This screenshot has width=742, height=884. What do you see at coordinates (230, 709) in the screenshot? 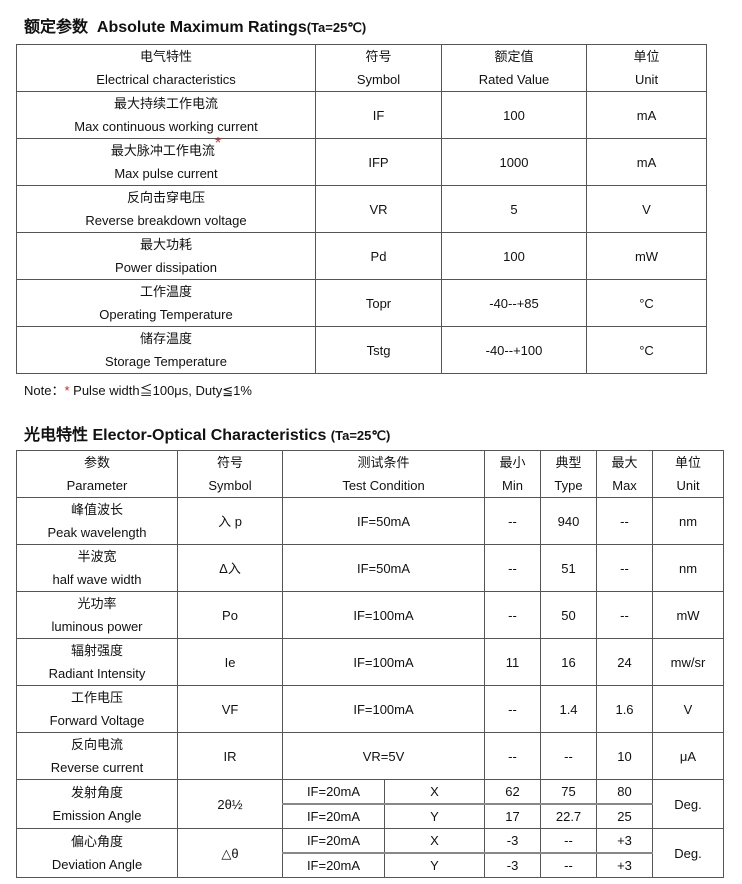
I see `symbol-cell: VF` at bounding box center [230, 709].